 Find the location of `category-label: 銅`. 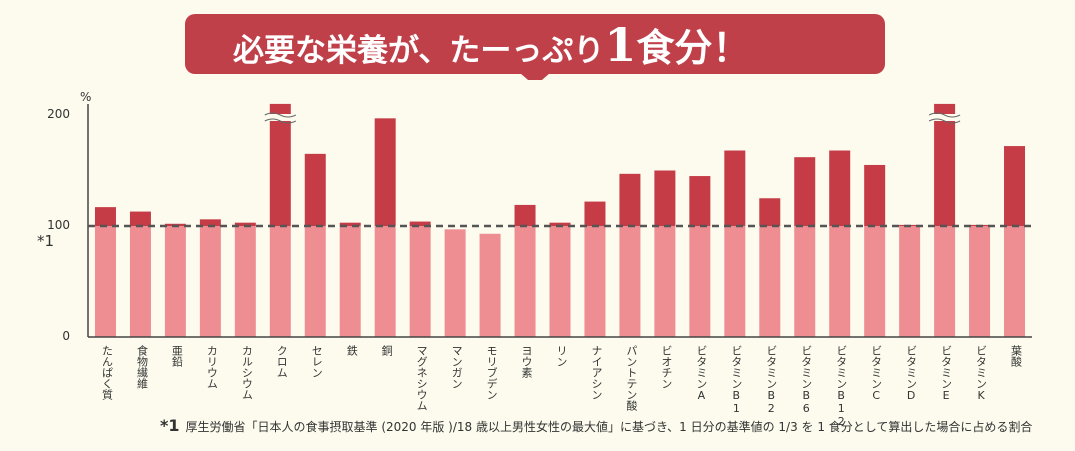

category-label: 銅 is located at coordinates (387, 350).